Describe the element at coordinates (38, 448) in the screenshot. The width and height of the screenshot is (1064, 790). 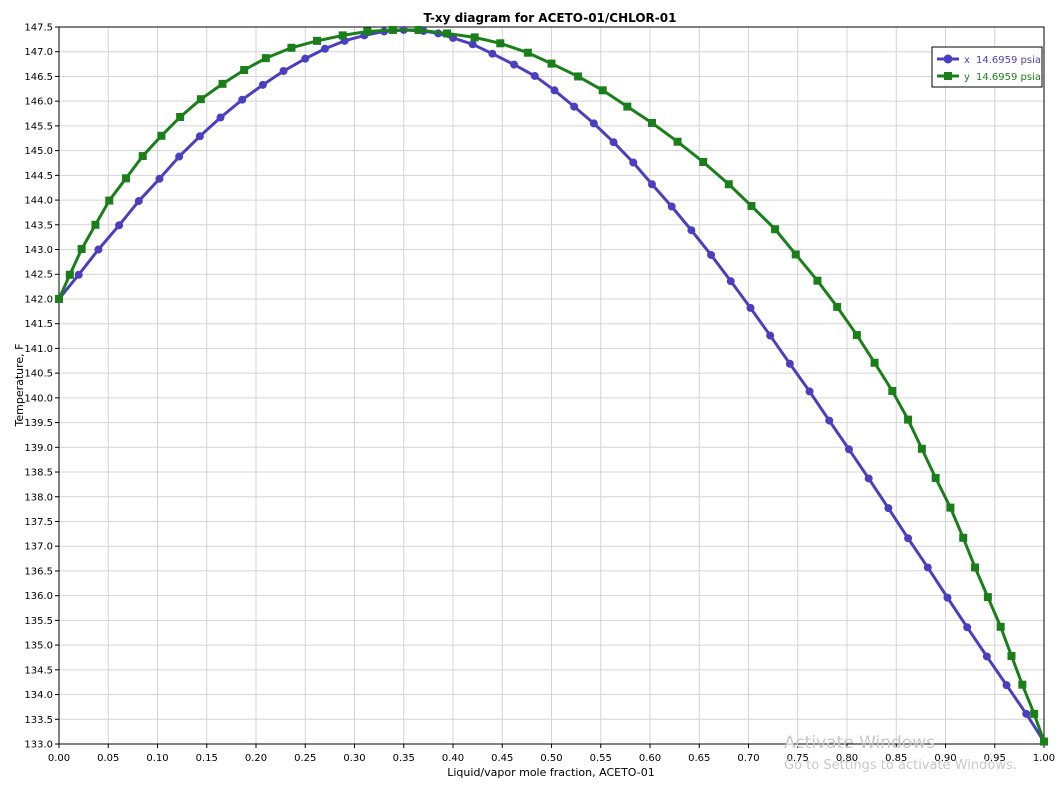
I see `y-tick-label: 139.0` at that location.